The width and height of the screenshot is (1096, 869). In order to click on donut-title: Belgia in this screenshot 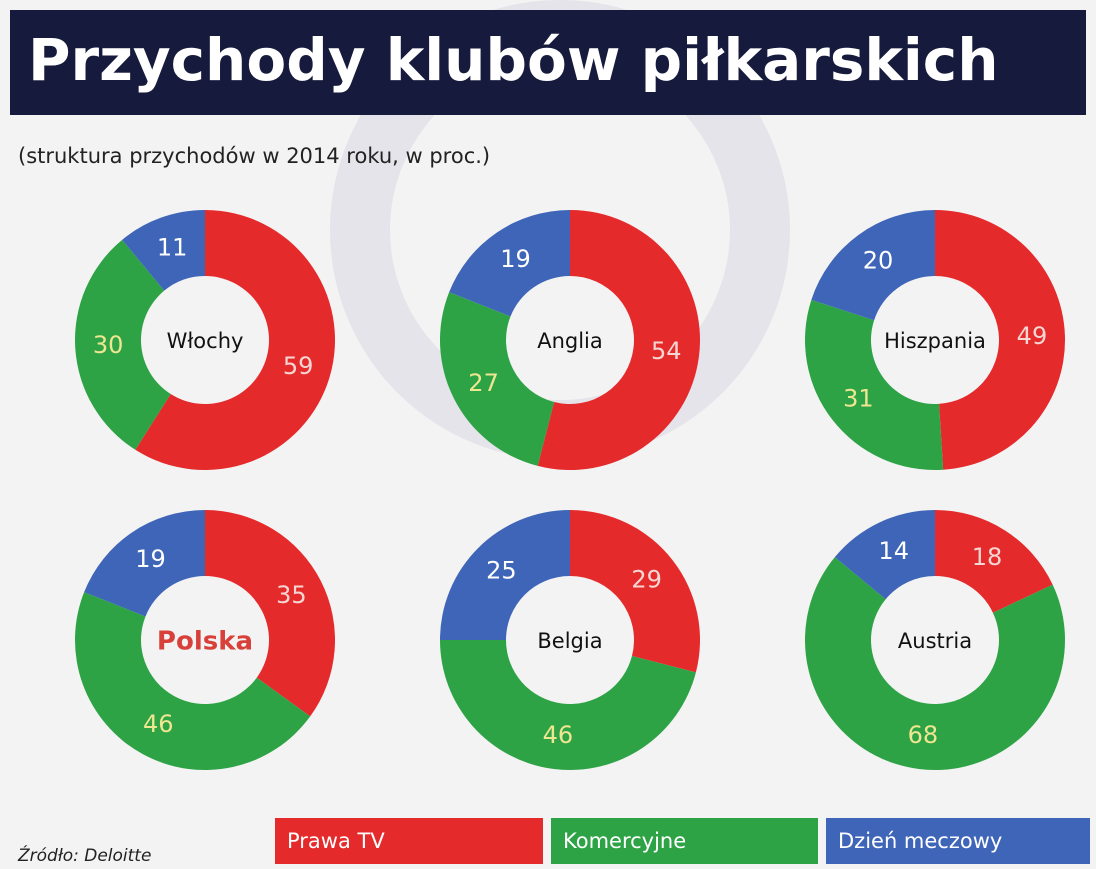, I will do `click(569, 641)`.